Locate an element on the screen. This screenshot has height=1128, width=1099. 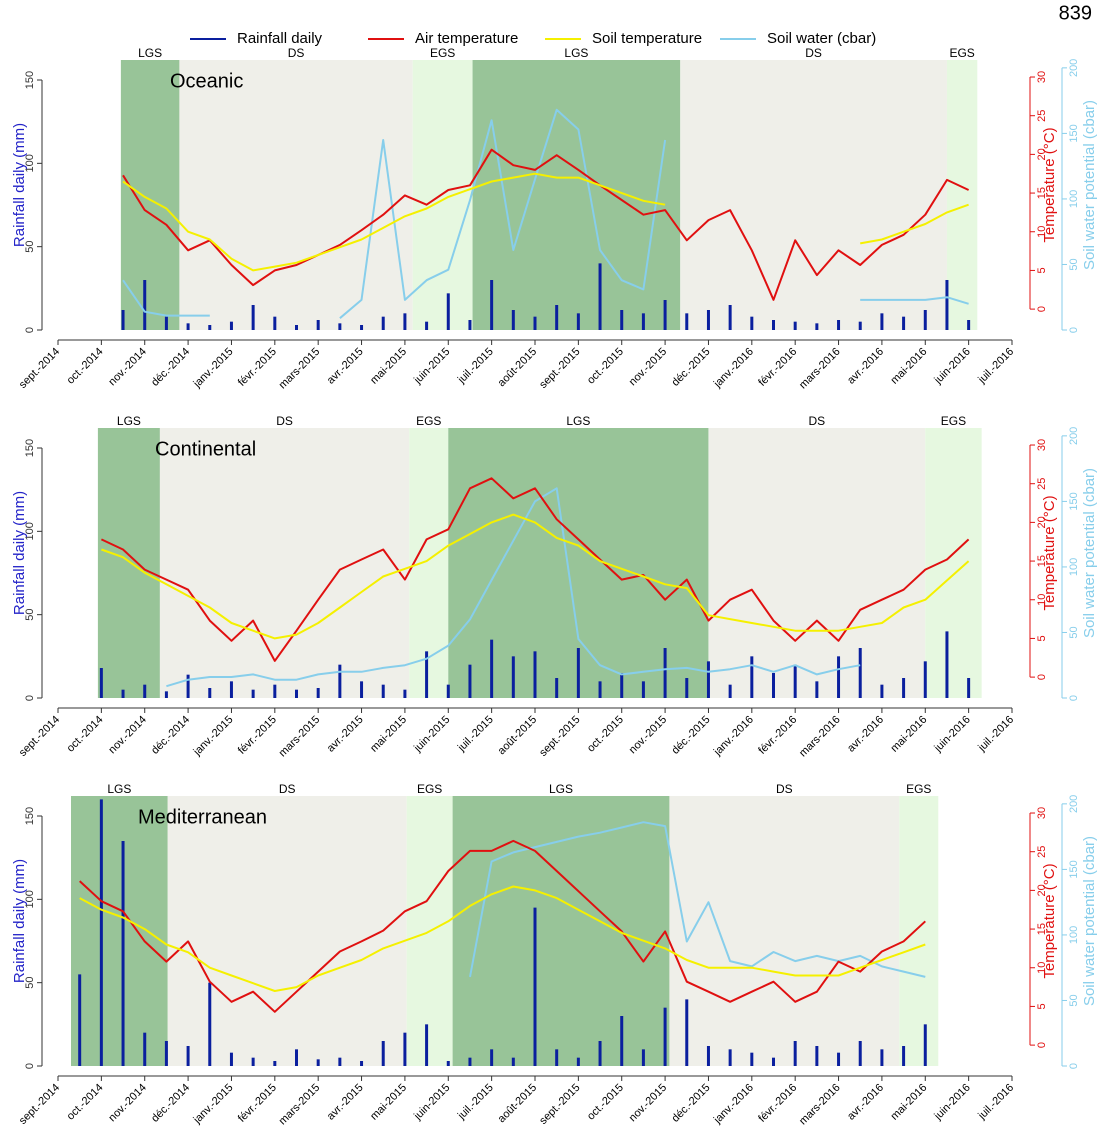
x-tick-label: nov.-2015 is located at coordinates (648, 735).